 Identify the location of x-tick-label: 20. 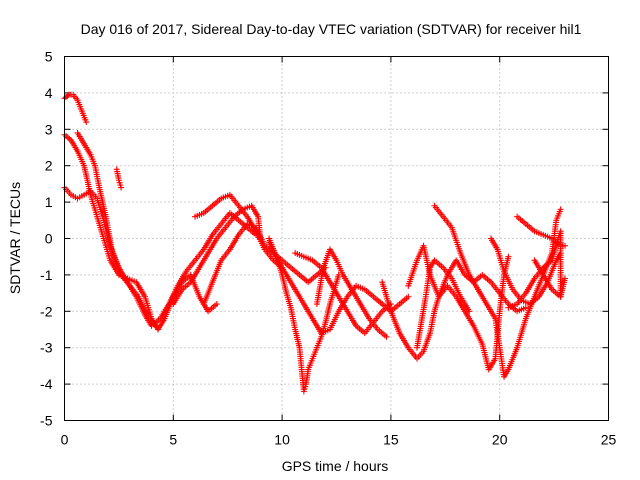
(500, 440).